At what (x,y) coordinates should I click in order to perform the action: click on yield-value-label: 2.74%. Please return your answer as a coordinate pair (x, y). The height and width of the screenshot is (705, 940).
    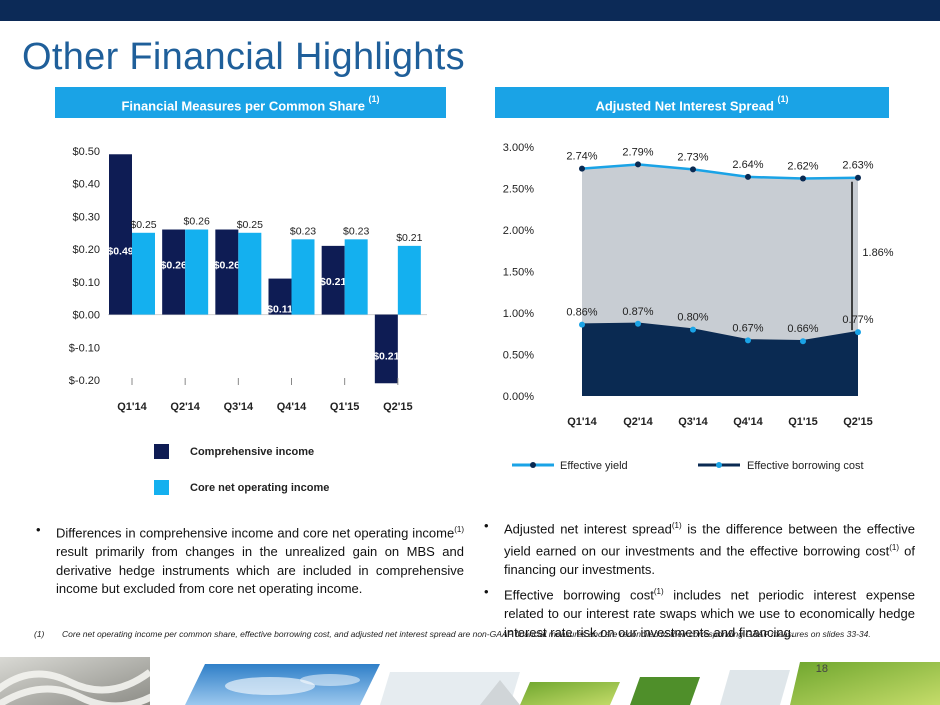
    Looking at the image, I should click on (581, 157).